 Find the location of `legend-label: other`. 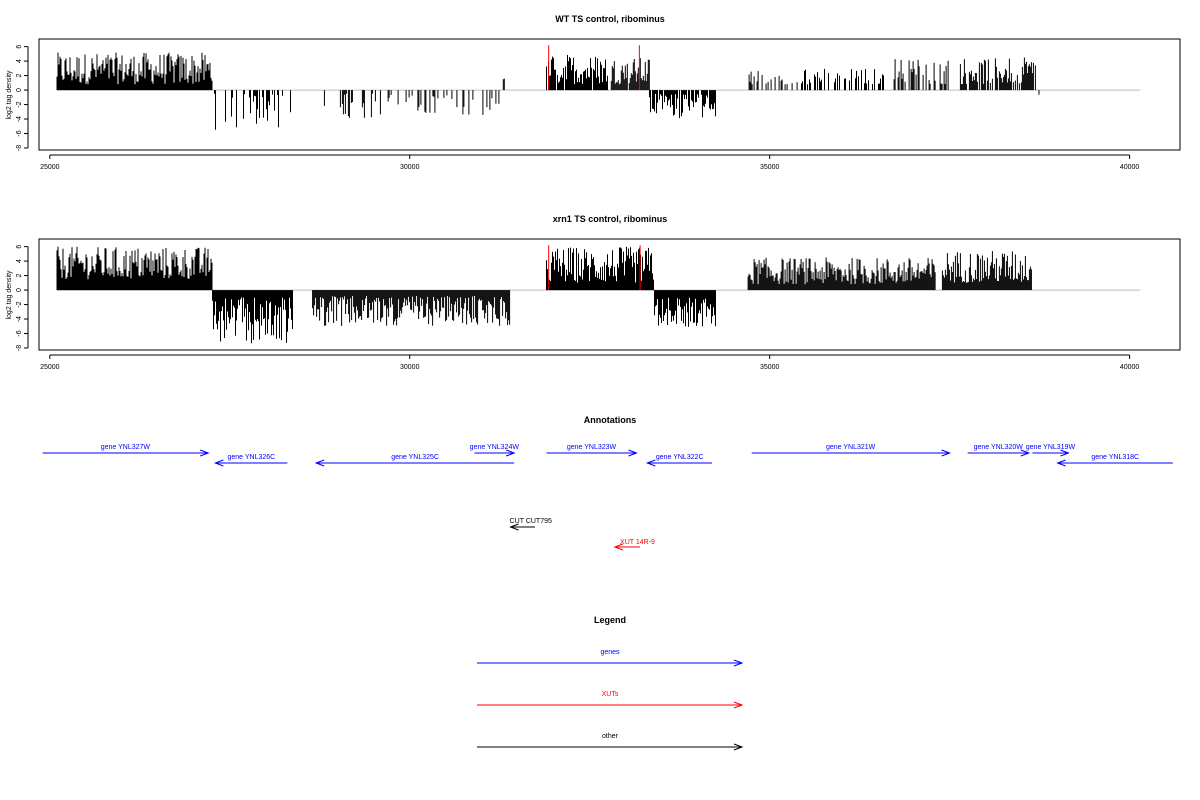

legend-label: other is located at coordinates (610, 736).